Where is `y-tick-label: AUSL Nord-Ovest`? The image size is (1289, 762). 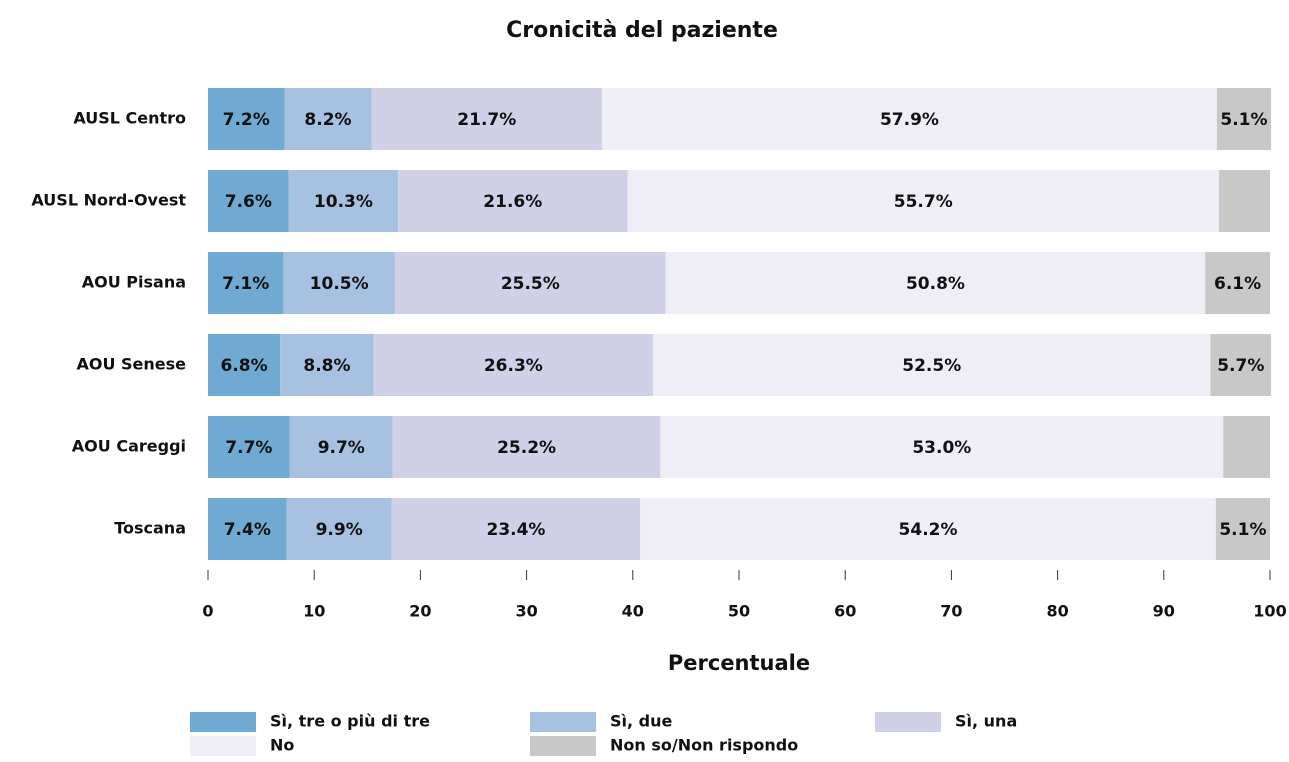
y-tick-label: AUSL Nord-Ovest is located at coordinates (108, 200).